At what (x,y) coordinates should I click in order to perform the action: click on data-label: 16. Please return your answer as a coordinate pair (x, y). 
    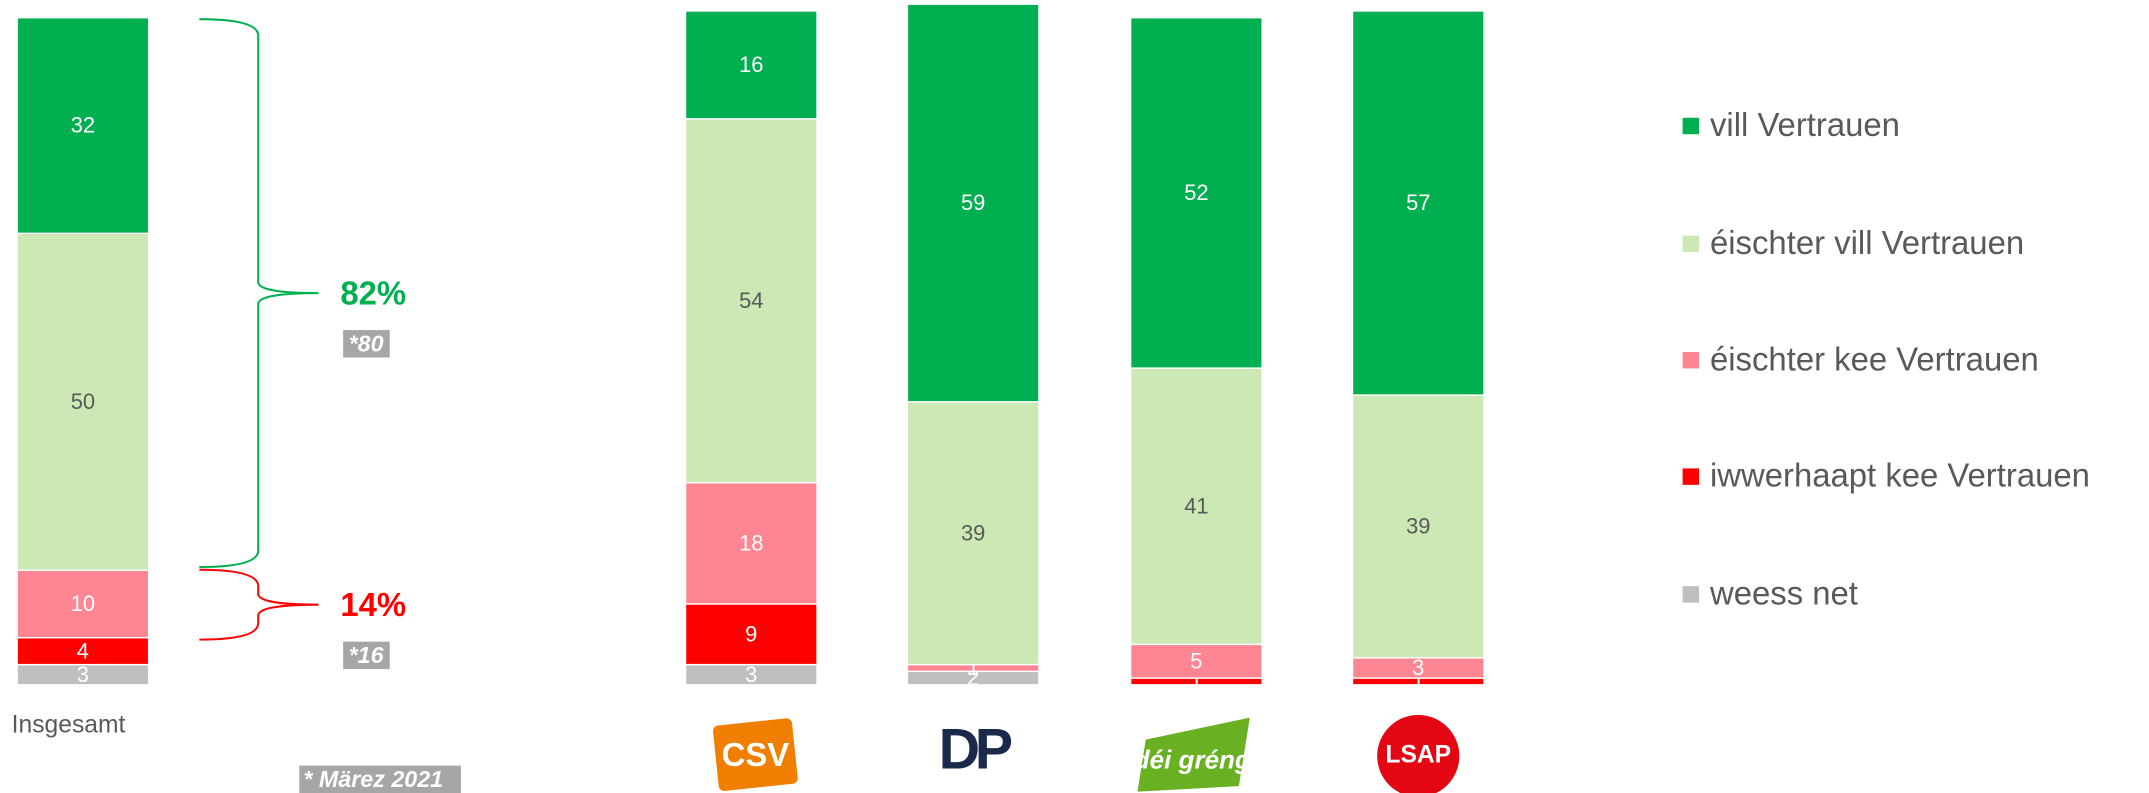
    Looking at the image, I should click on (751, 64).